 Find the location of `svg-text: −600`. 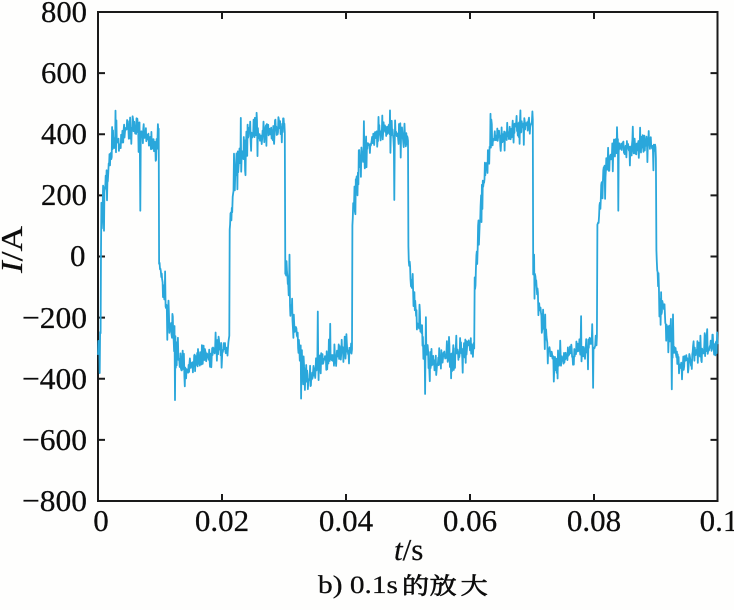

svg-text: −600 is located at coordinates (54, 439).